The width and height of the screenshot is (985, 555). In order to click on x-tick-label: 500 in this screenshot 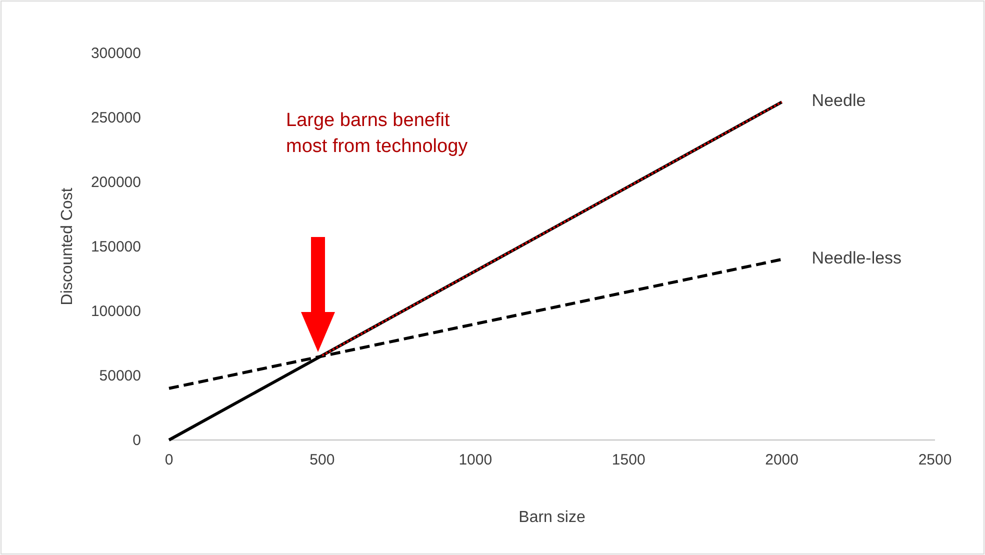, I will do `click(322, 460)`.